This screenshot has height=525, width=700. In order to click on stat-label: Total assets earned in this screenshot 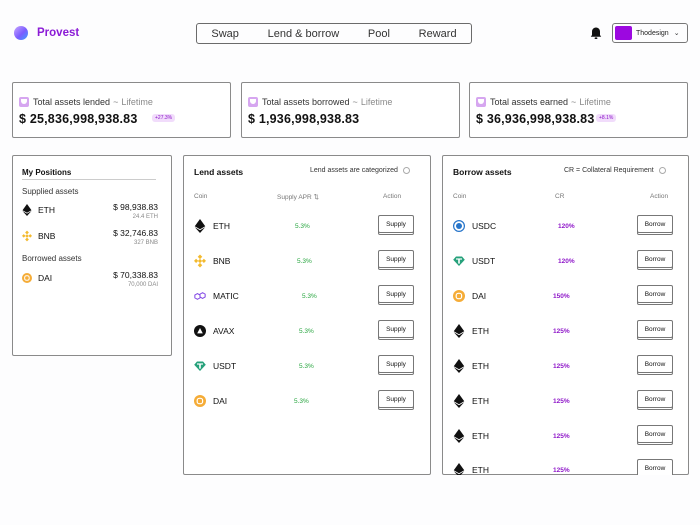, I will do `click(529, 102)`.